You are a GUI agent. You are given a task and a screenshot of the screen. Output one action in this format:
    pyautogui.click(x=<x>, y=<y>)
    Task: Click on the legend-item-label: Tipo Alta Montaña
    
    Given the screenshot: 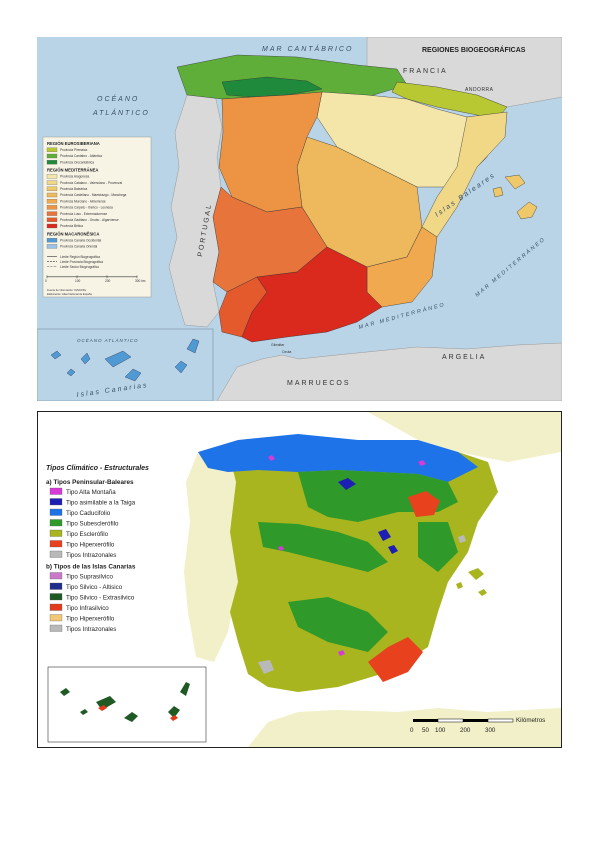 What is the action you would take?
    pyautogui.click(x=91, y=492)
    